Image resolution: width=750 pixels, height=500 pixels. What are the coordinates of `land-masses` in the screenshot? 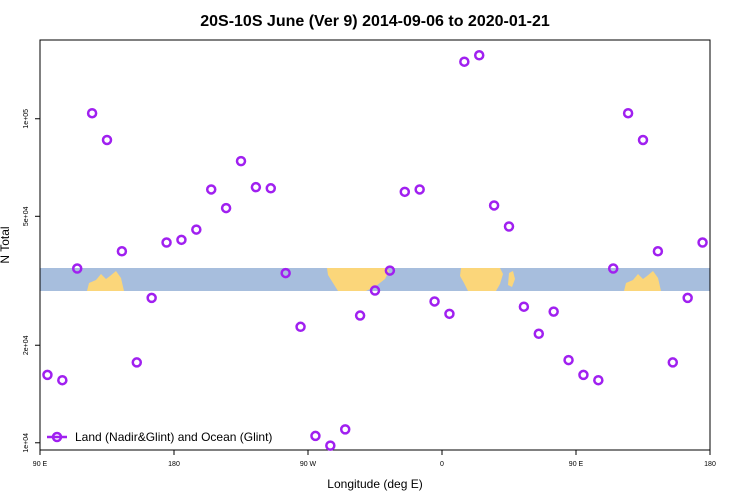 It's located at (374, 279).